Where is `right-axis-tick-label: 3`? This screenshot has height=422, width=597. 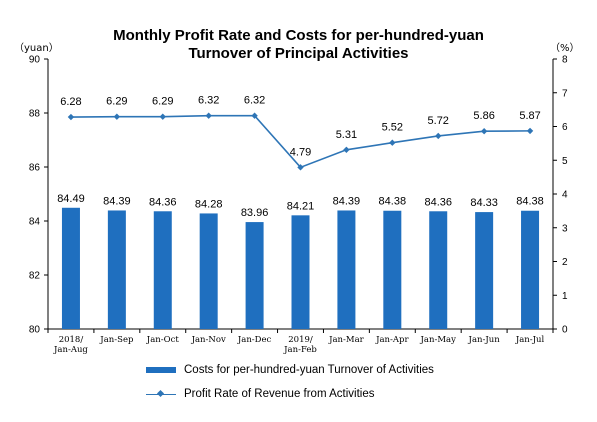 right-axis-tick-label: 3 is located at coordinates (565, 228).